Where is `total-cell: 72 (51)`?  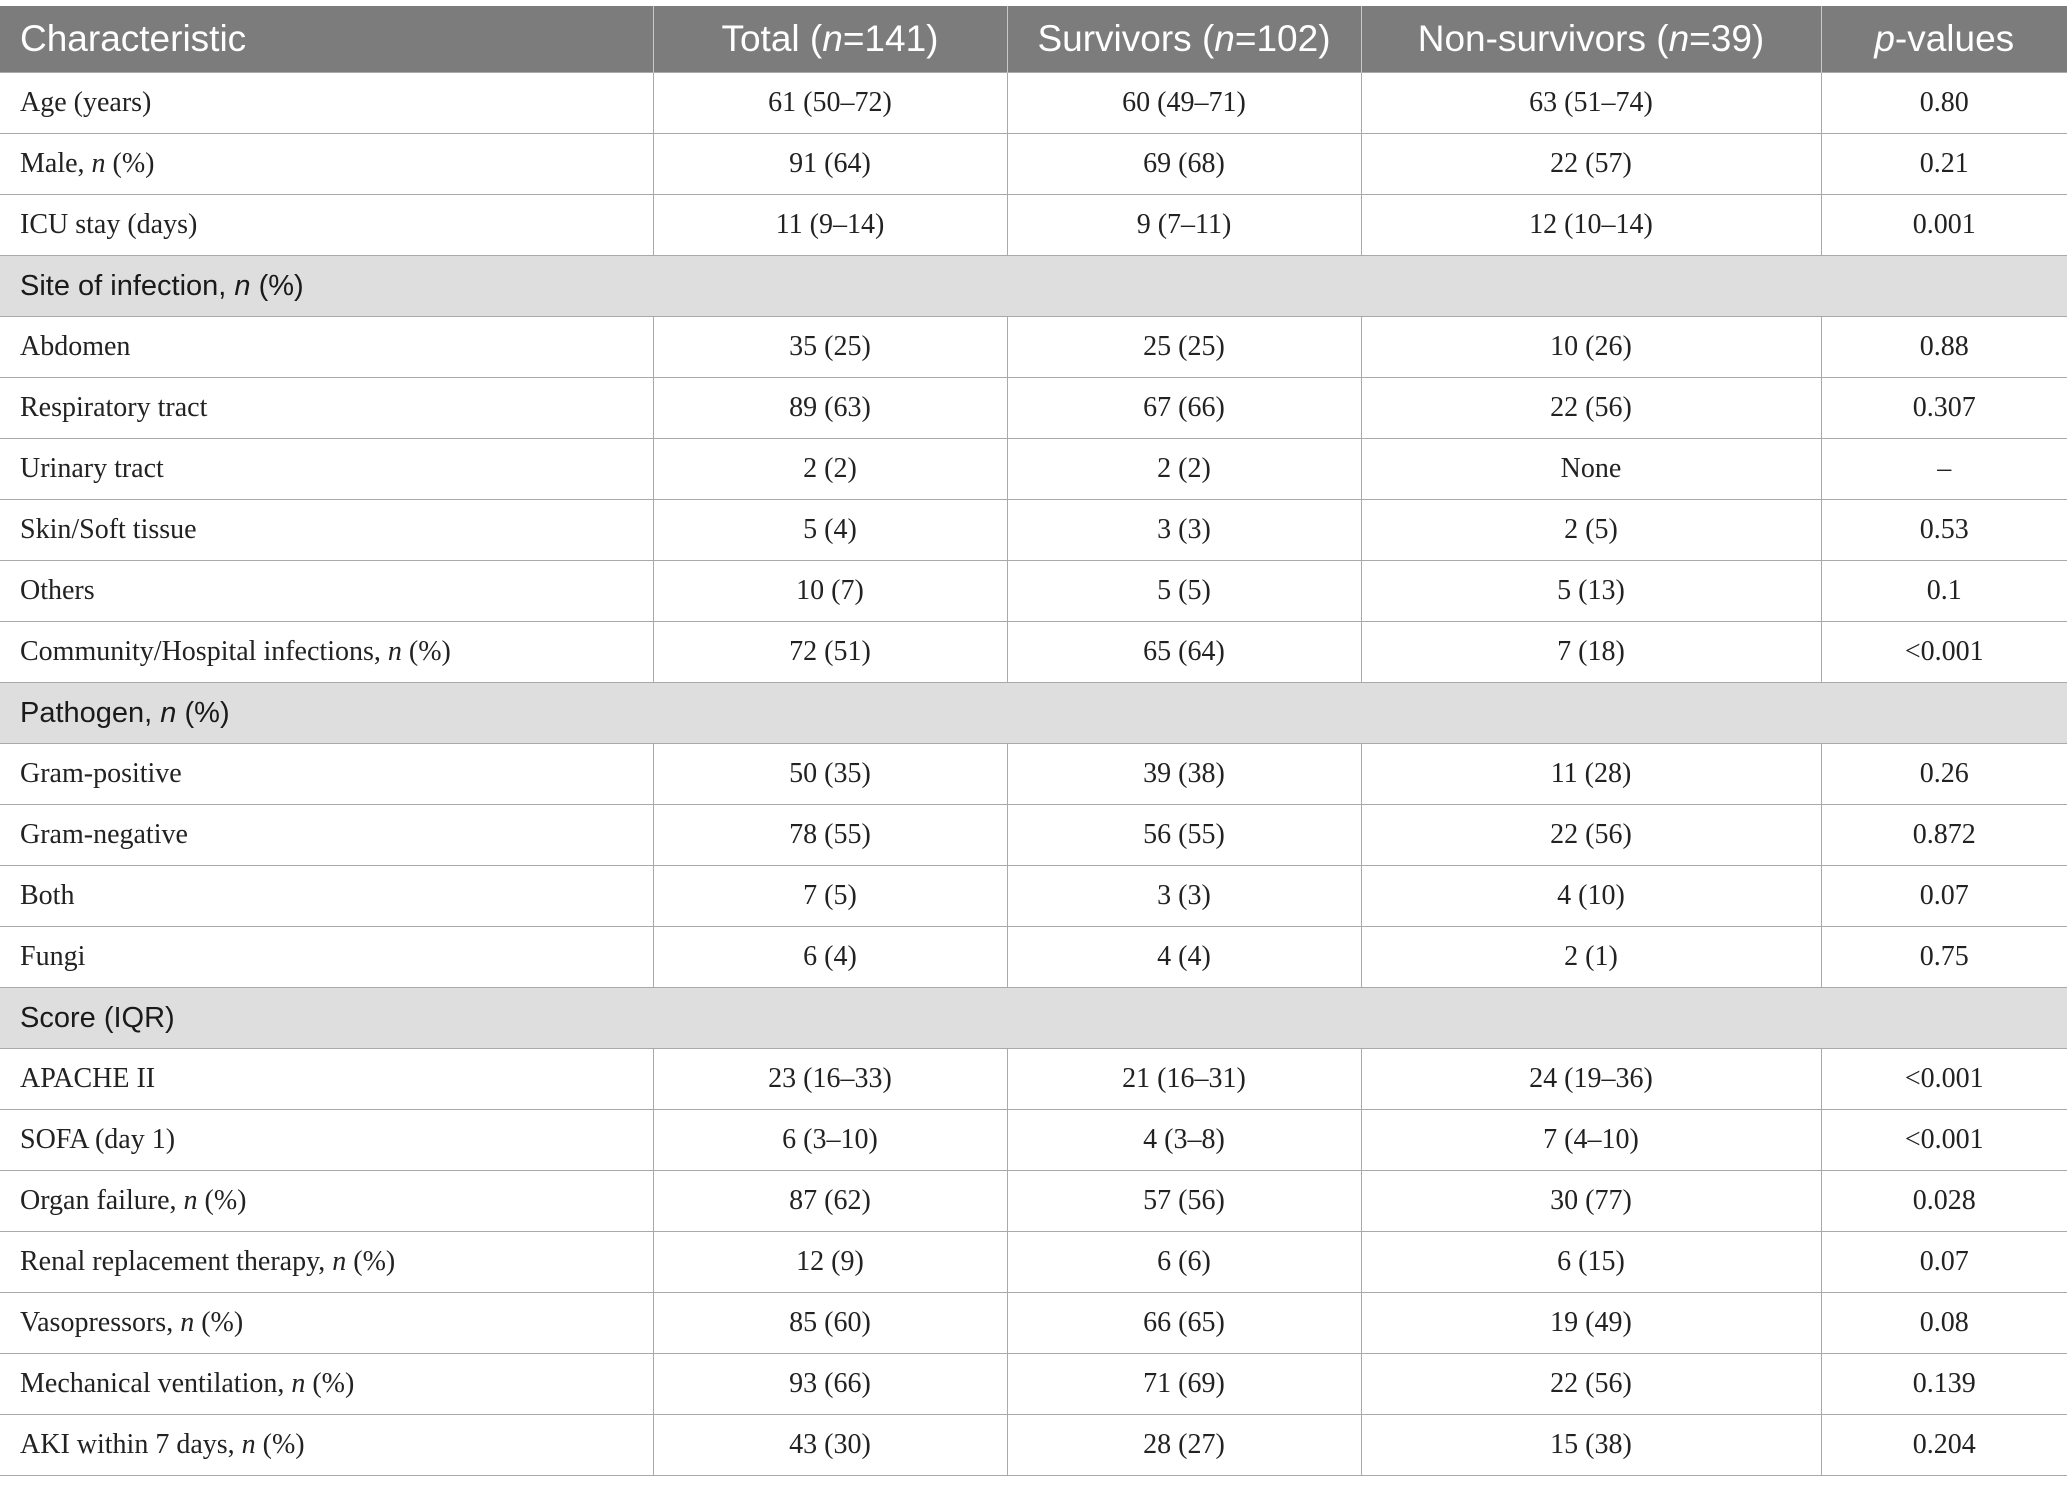
total-cell: 72 (51) is located at coordinates (830, 652).